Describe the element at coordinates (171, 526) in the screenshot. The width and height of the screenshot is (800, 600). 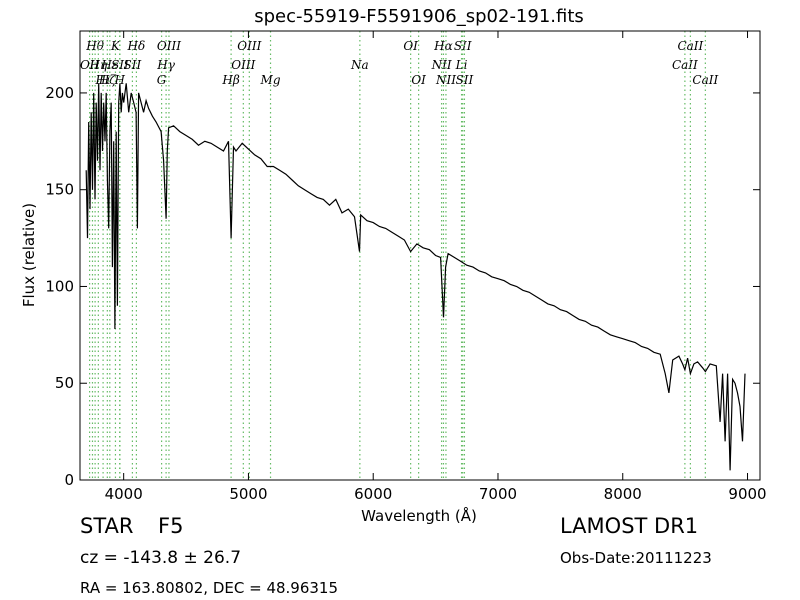
I see `object-subclass: F5` at that location.